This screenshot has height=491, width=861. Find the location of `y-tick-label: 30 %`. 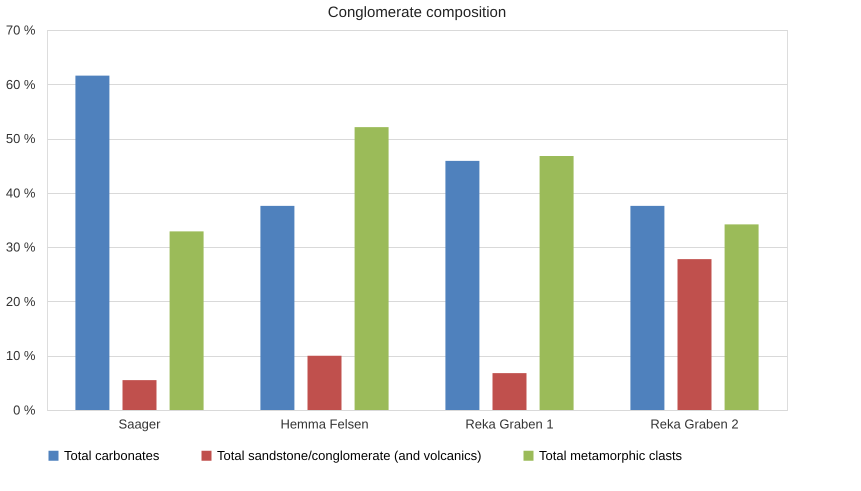

y-tick-label: 30 % is located at coordinates (21, 247).